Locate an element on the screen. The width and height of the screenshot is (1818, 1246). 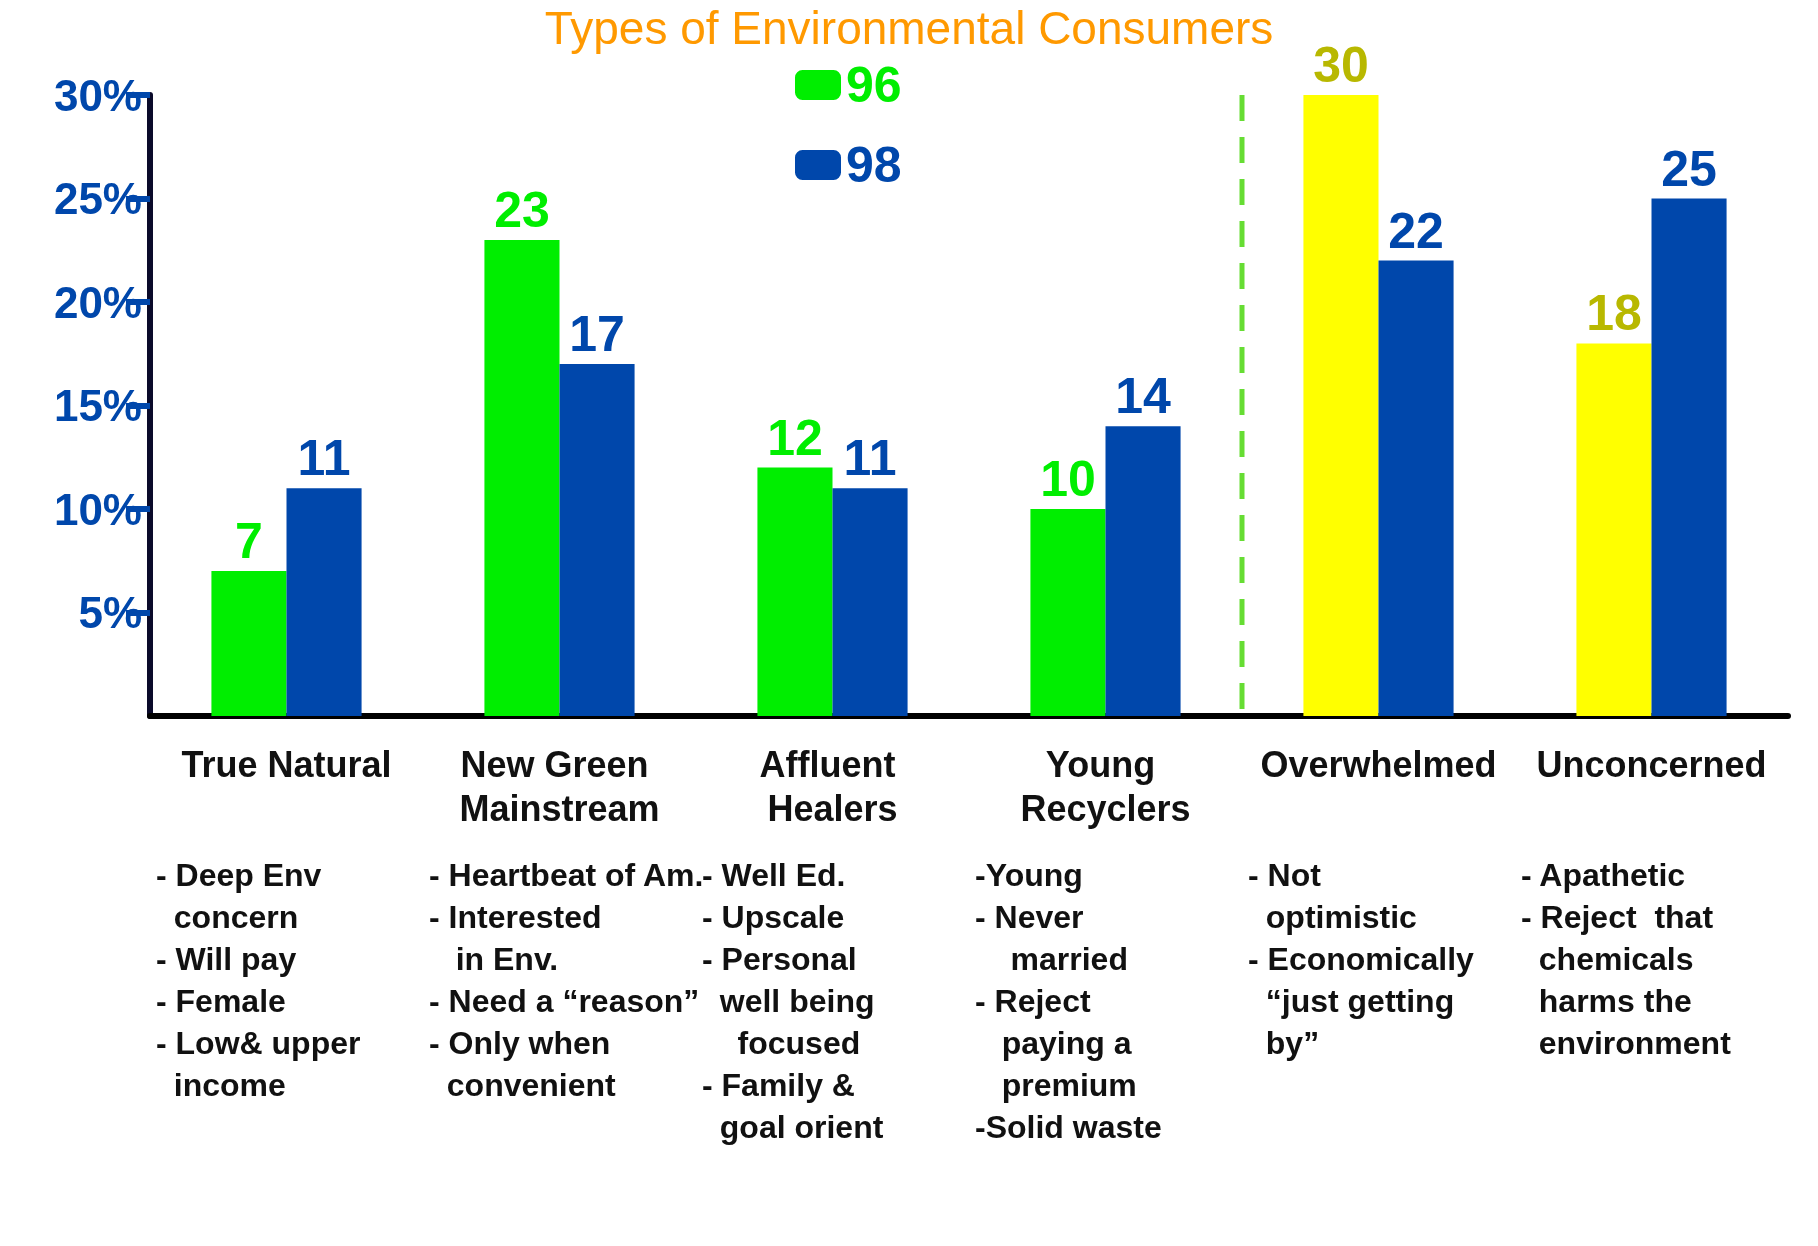
x-tick-label: Affluent Healers is located at coordinates (832, 786).